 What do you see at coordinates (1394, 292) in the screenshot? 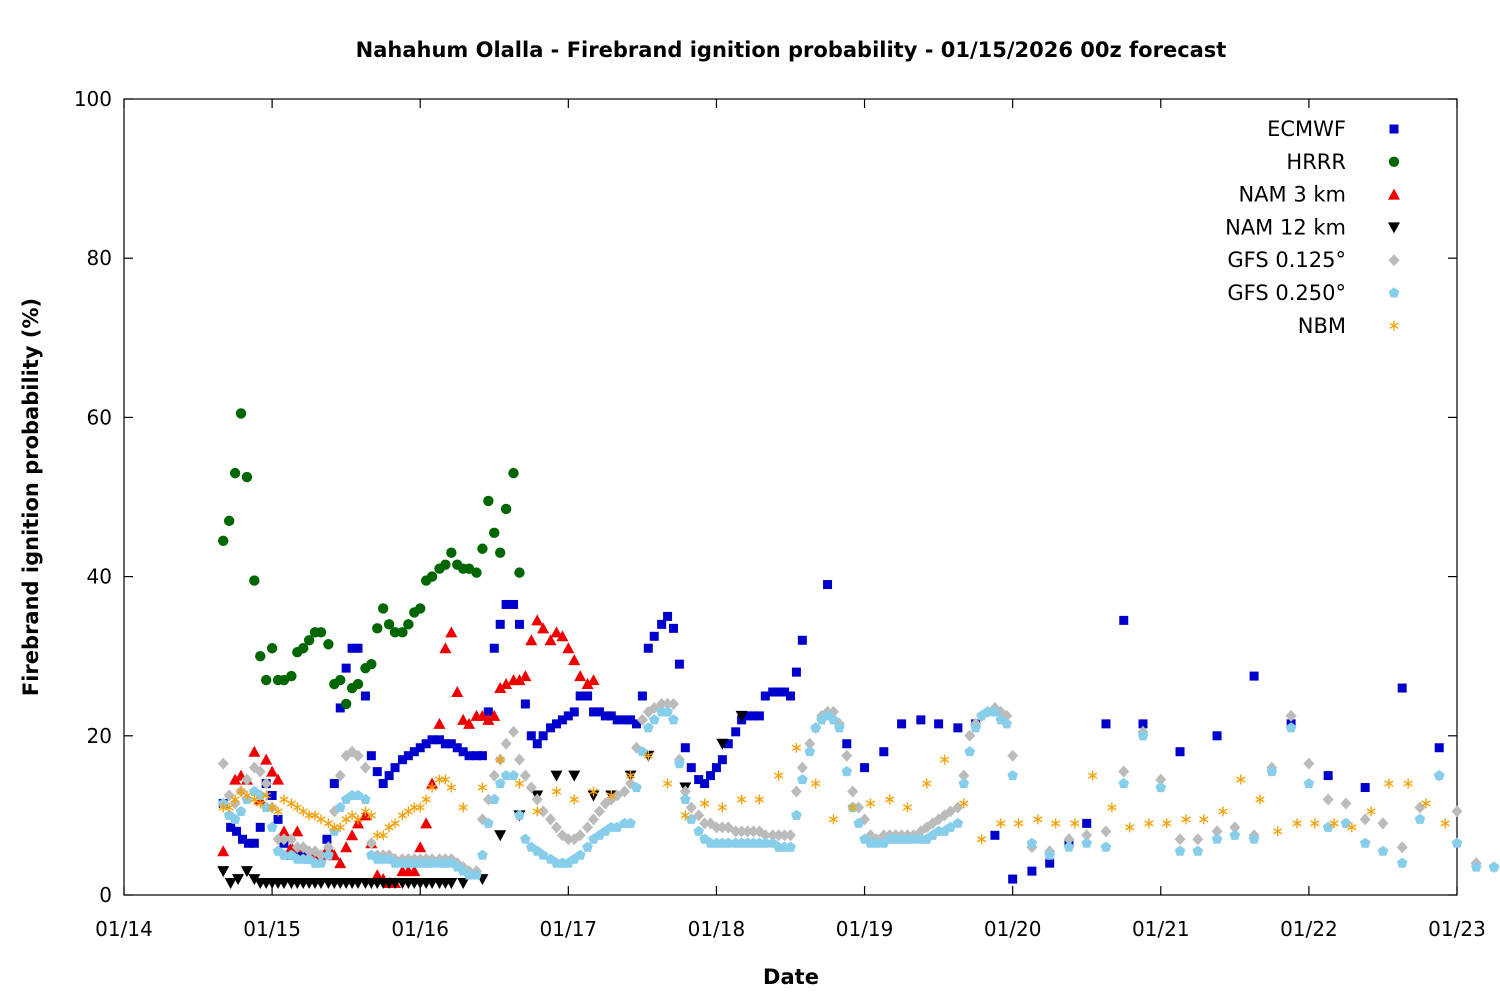
I see `legend-marker` at bounding box center [1394, 292].